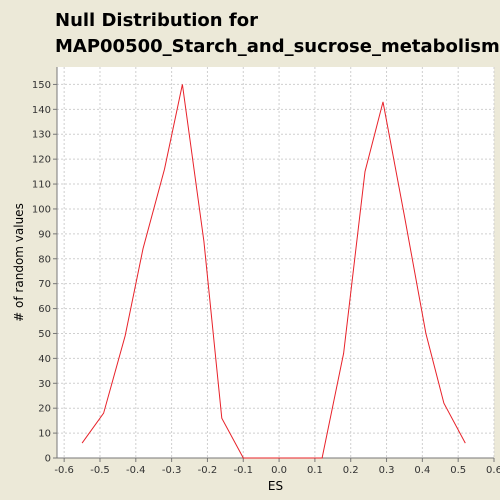  Describe the element at coordinates (44, 359) in the screenshot. I see `y-tick-label: 40` at that location.